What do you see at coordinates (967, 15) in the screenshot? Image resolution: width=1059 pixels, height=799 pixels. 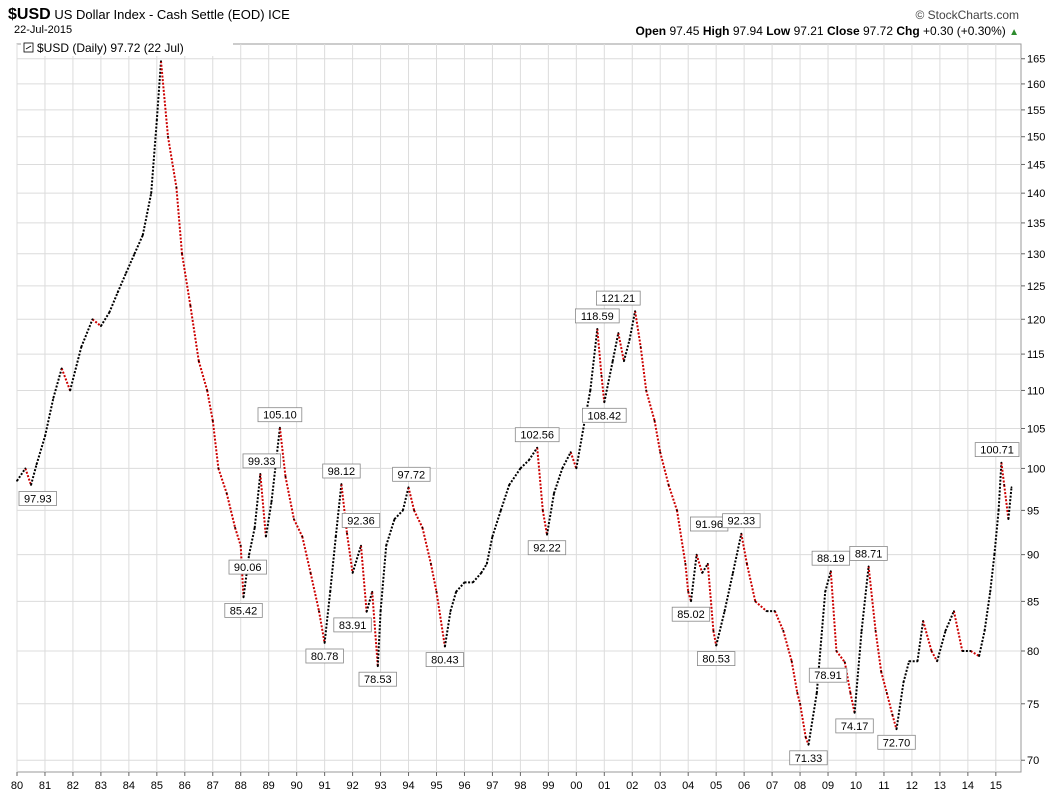 I see `brand-watermark: © StockCharts.com` at bounding box center [967, 15].